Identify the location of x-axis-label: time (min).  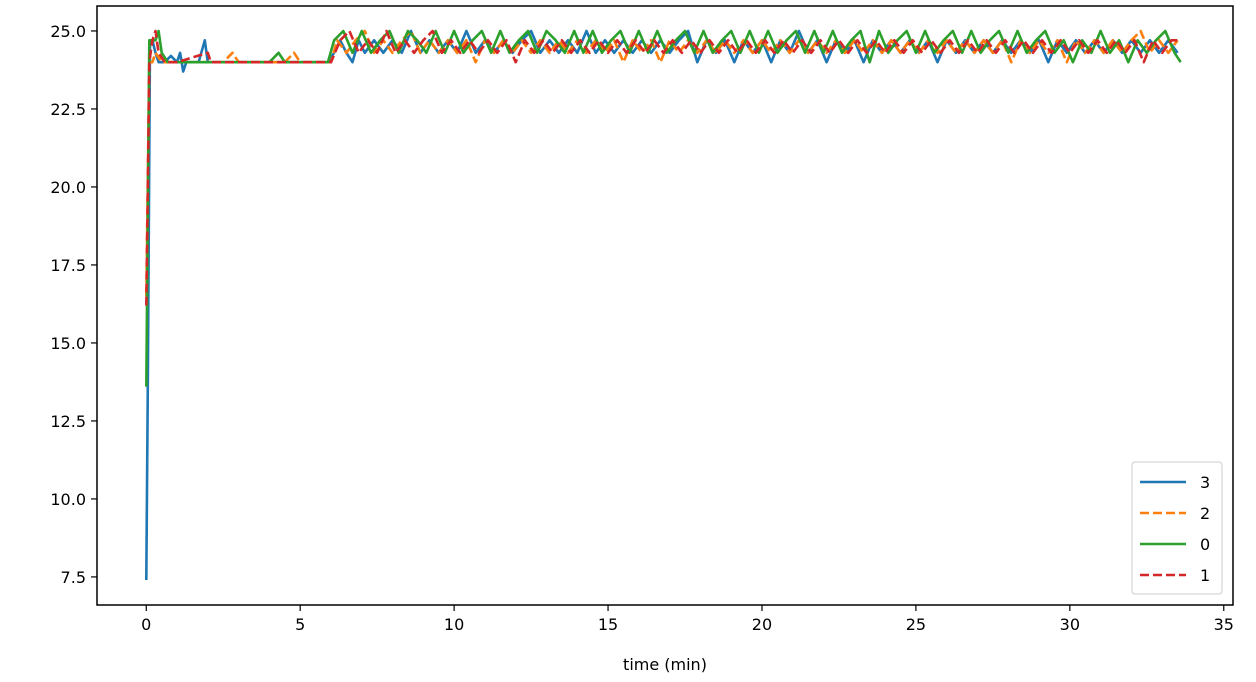
(665, 664).